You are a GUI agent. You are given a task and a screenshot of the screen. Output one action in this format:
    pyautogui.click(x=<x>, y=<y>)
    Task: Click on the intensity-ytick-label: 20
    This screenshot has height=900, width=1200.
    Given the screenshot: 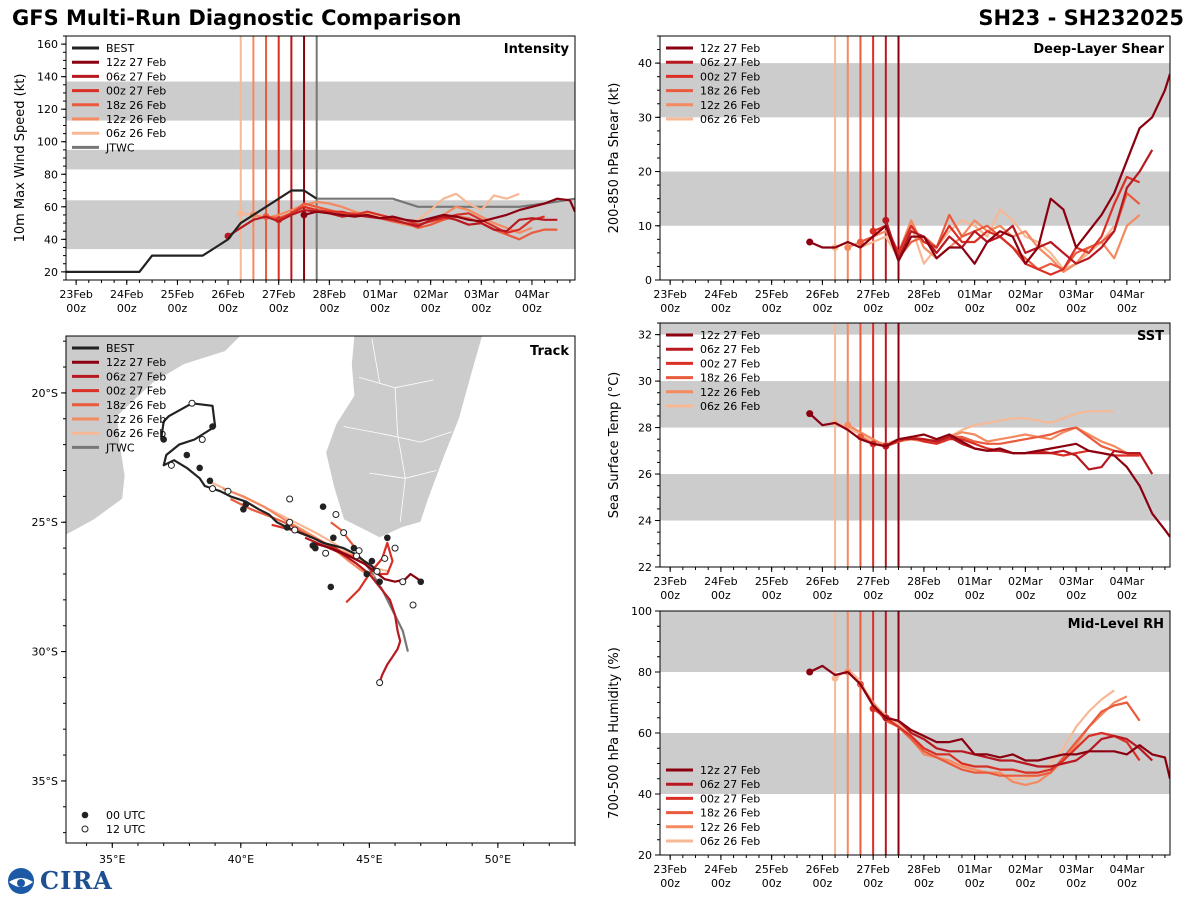 What is the action you would take?
    pyautogui.click(x=51, y=272)
    